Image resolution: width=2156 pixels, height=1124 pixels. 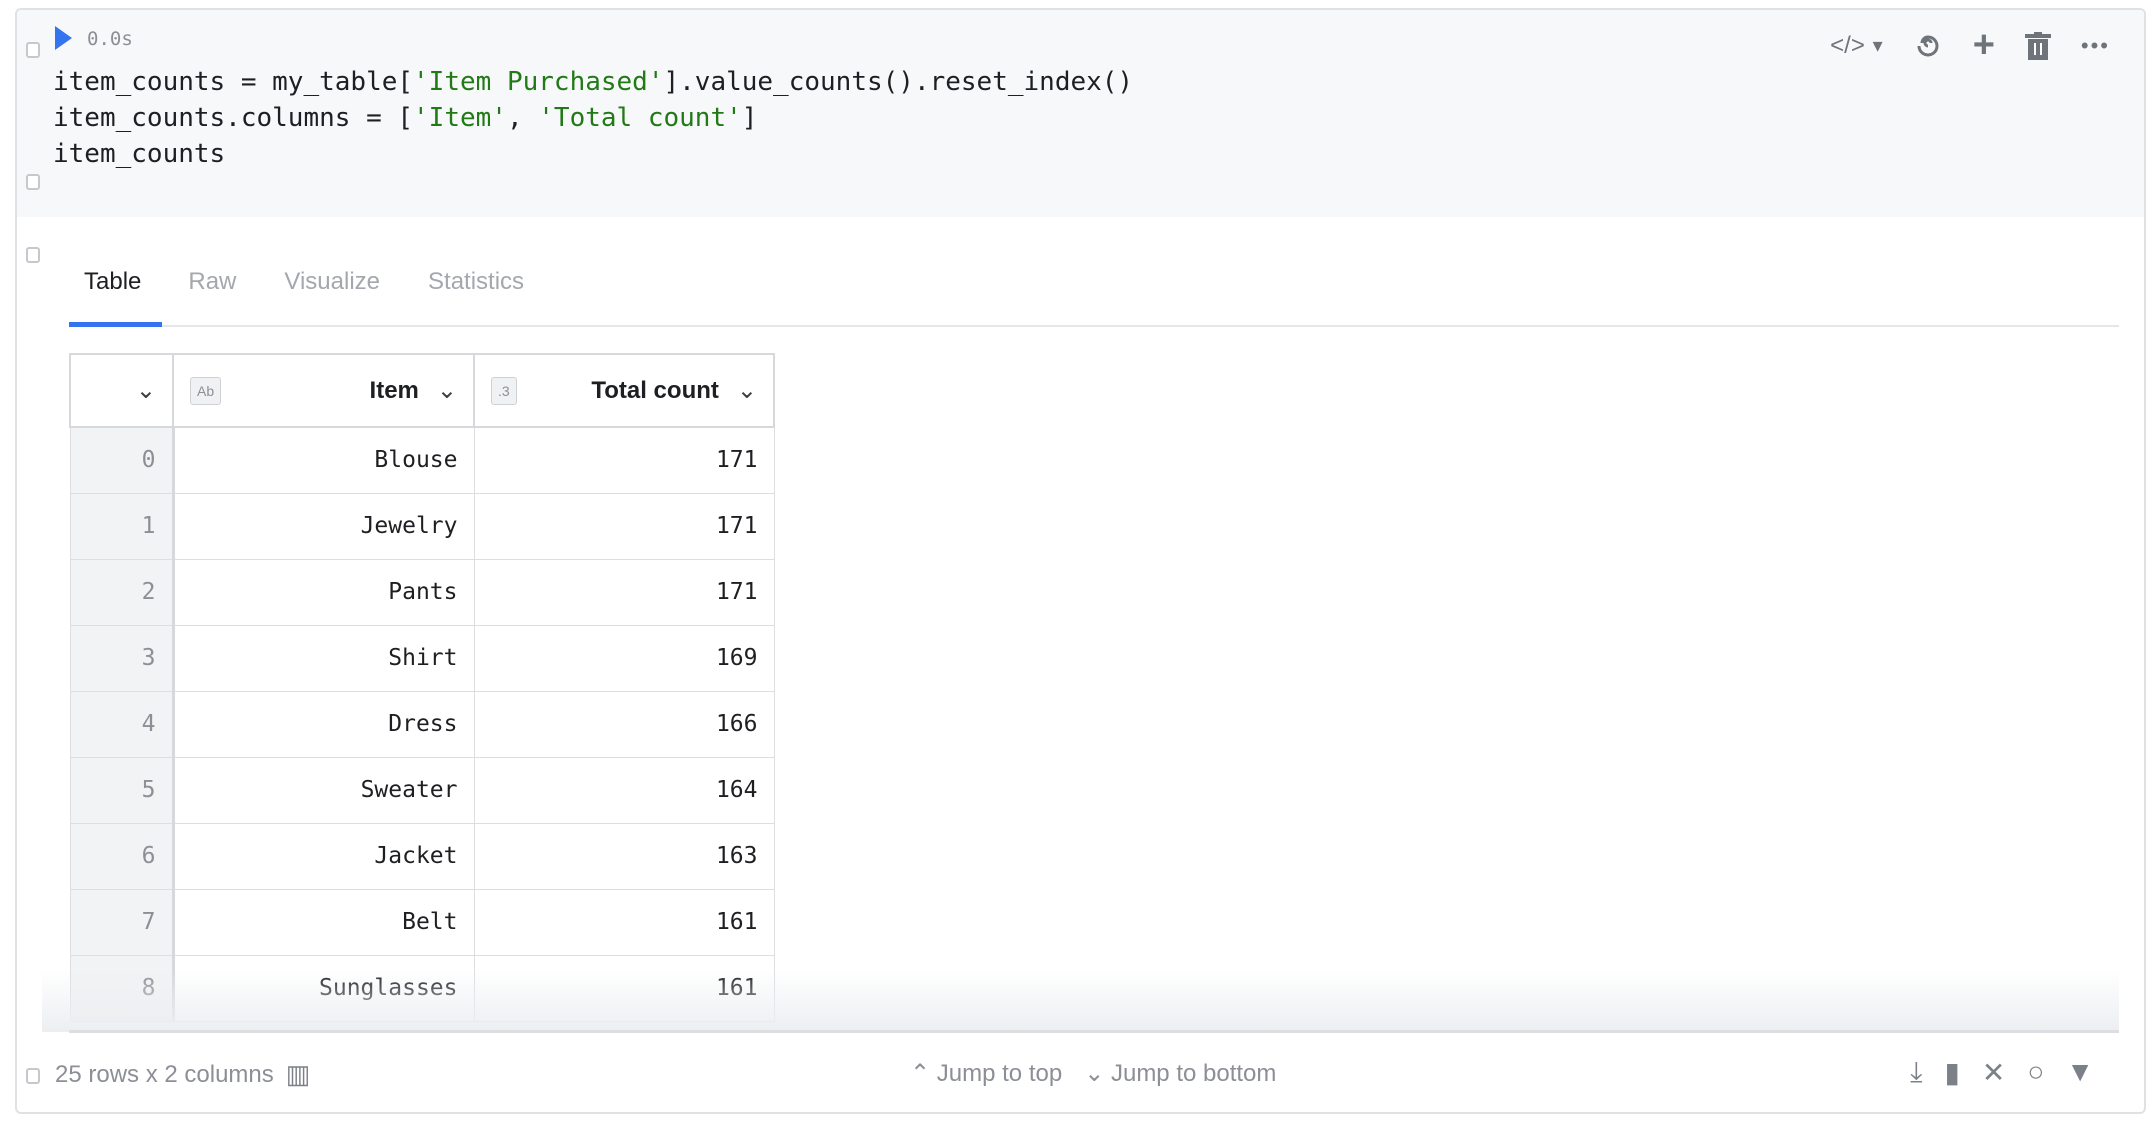 I want to click on run-icon, so click(x=63, y=38).